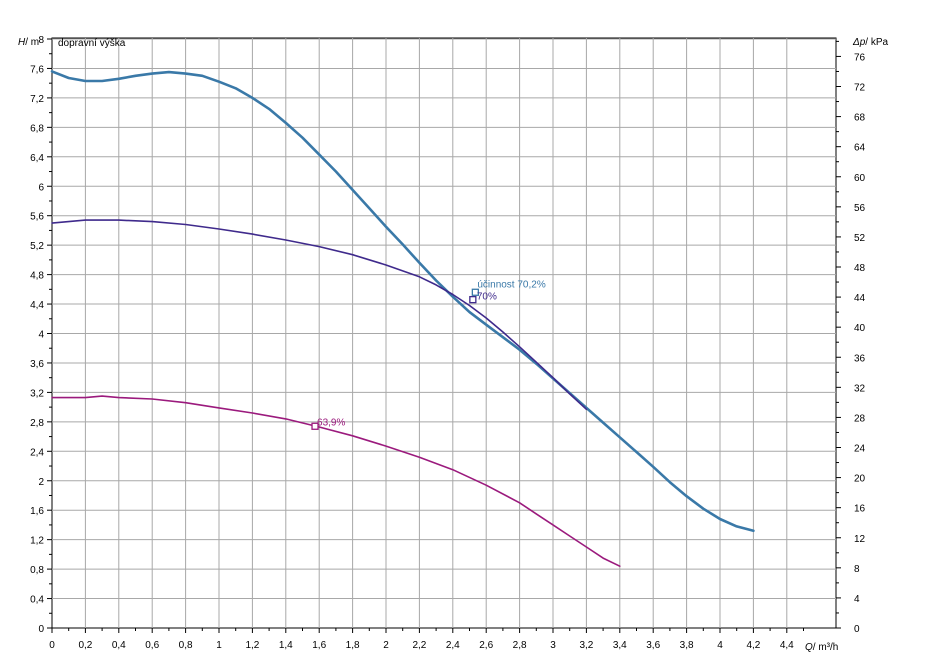 The width and height of the screenshot is (929, 655). Describe the element at coordinates (860, 57) in the screenshot. I see `y2-tick-label: 76` at that location.